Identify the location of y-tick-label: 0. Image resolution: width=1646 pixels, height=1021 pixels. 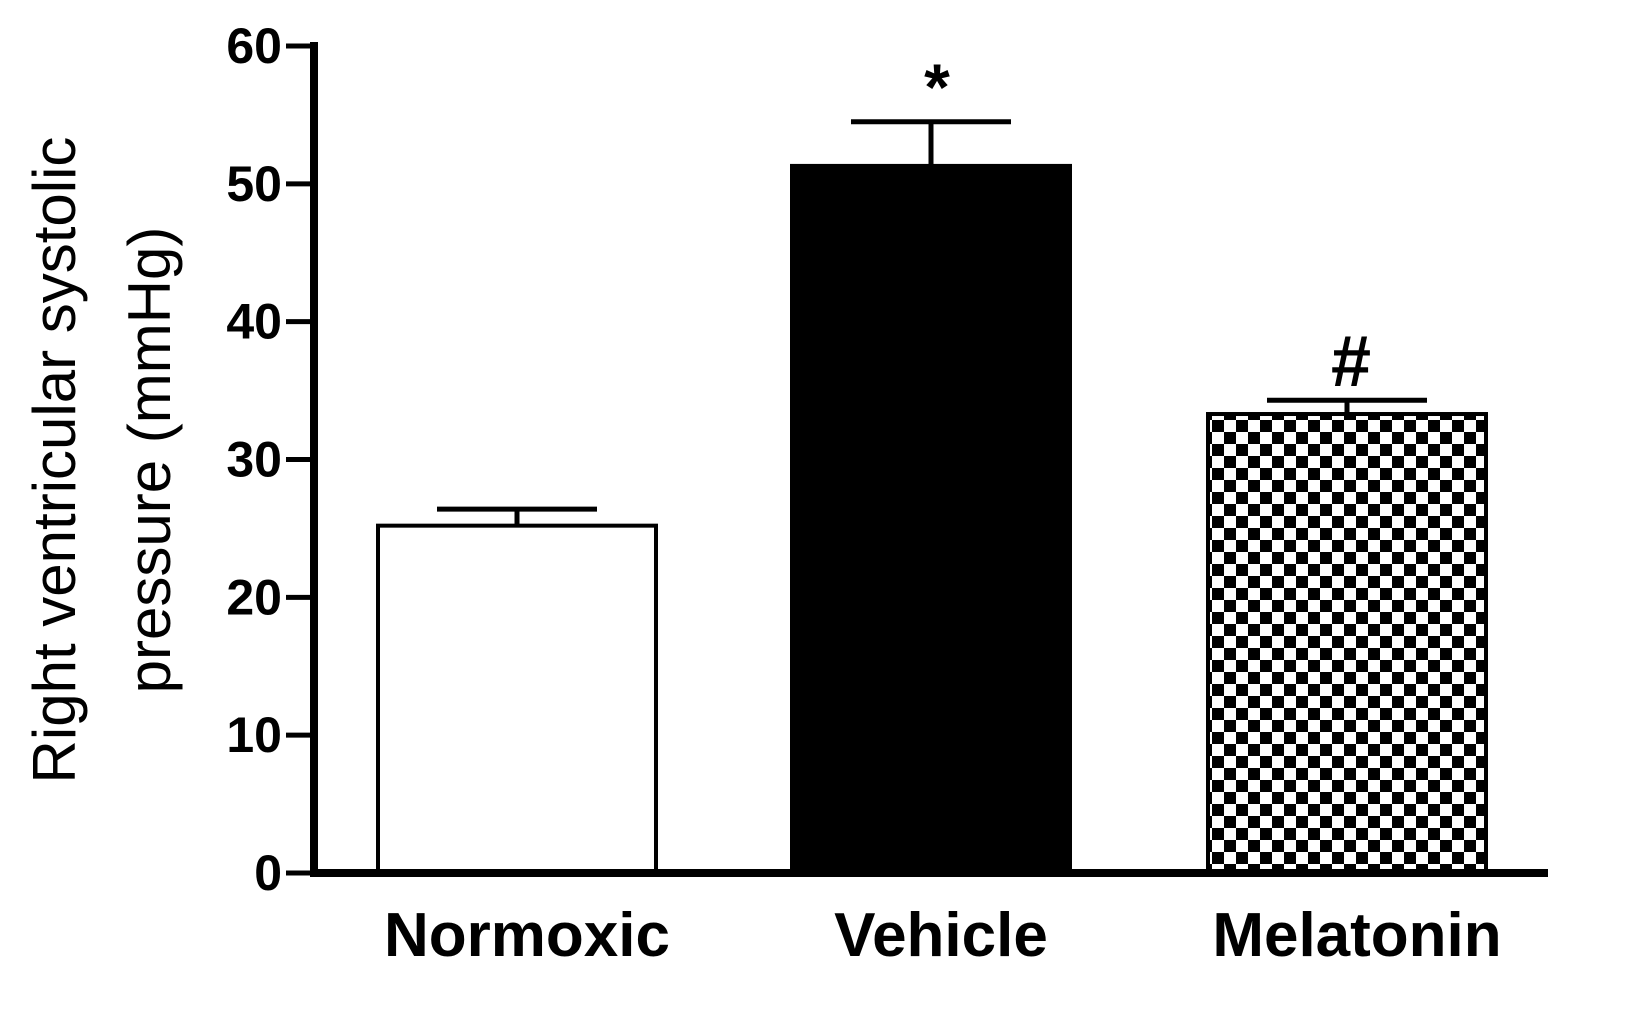
(268, 873).